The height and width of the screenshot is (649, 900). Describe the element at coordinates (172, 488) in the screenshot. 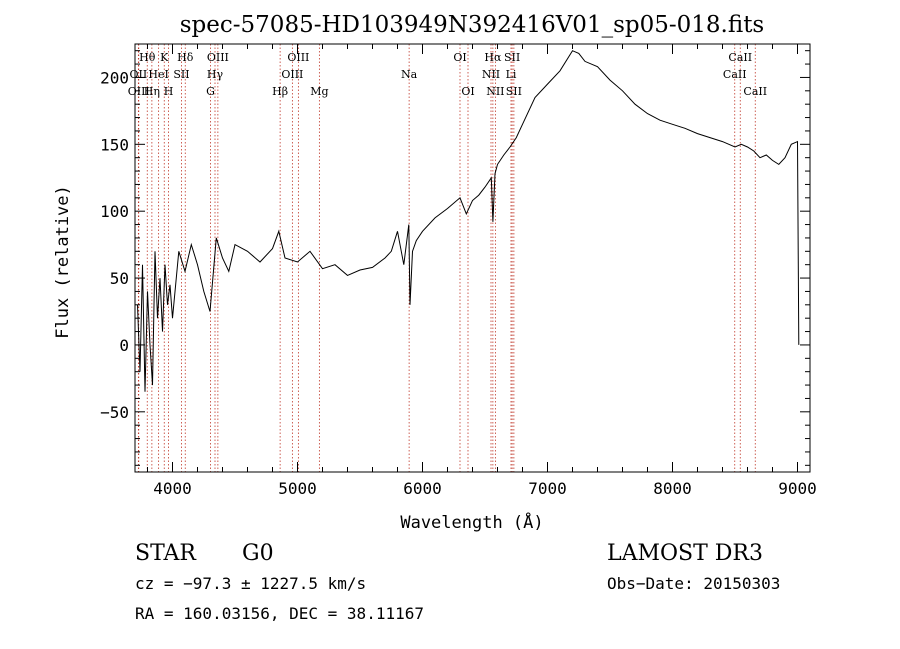

I see `x-tick-label: 4000` at that location.